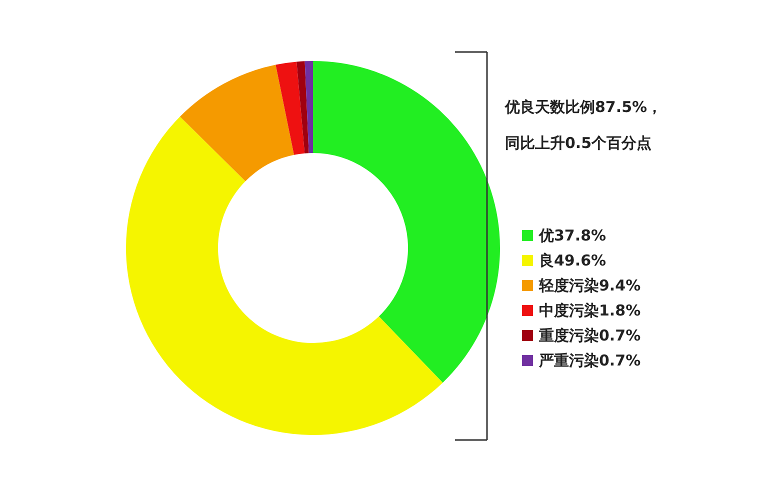  What do you see at coordinates (589, 335) in the screenshot?
I see `legend-label: 重度污染0.7%` at bounding box center [589, 335].